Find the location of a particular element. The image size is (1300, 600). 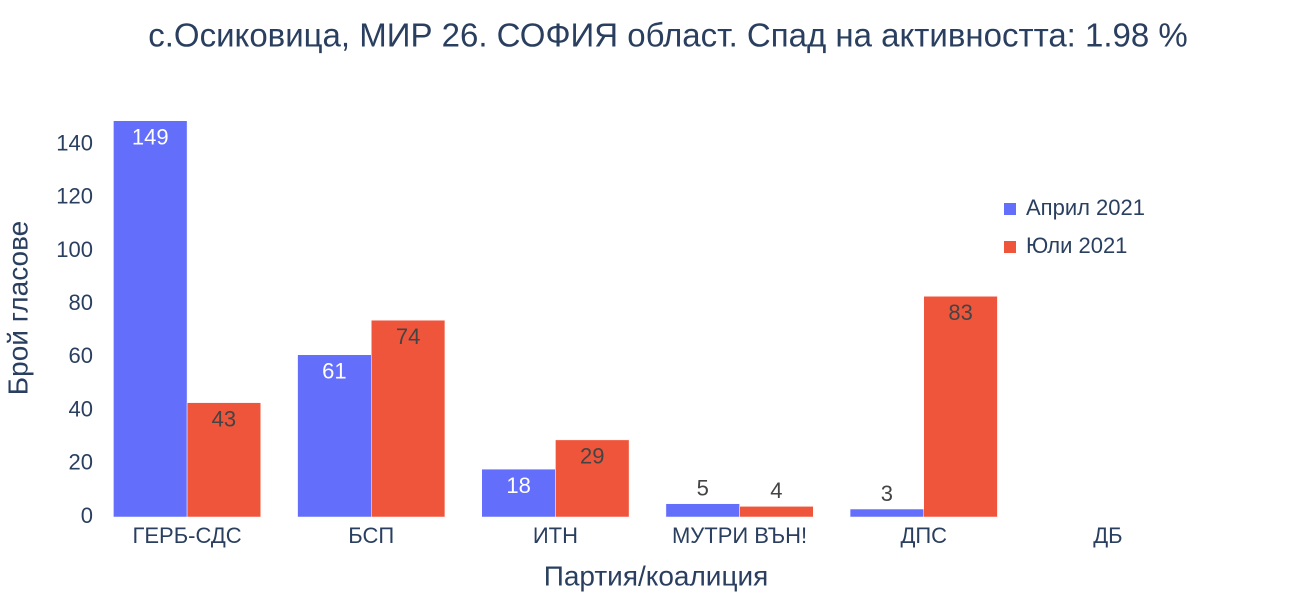

y-tick-label: 140 is located at coordinates (74, 142).